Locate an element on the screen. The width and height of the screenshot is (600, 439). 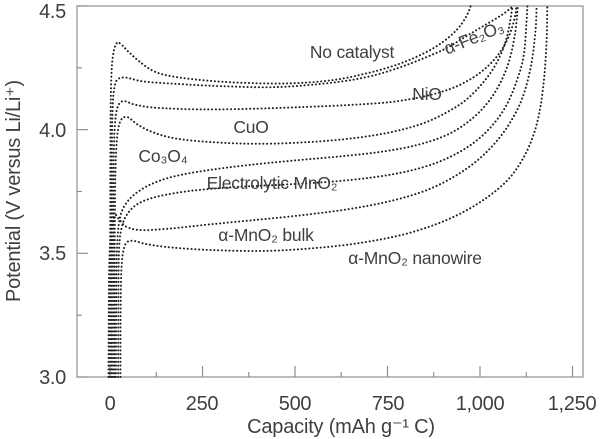
curve-label-alpha-mno2-nanowire: α-MnO₂ nanowire is located at coordinates (415, 258).